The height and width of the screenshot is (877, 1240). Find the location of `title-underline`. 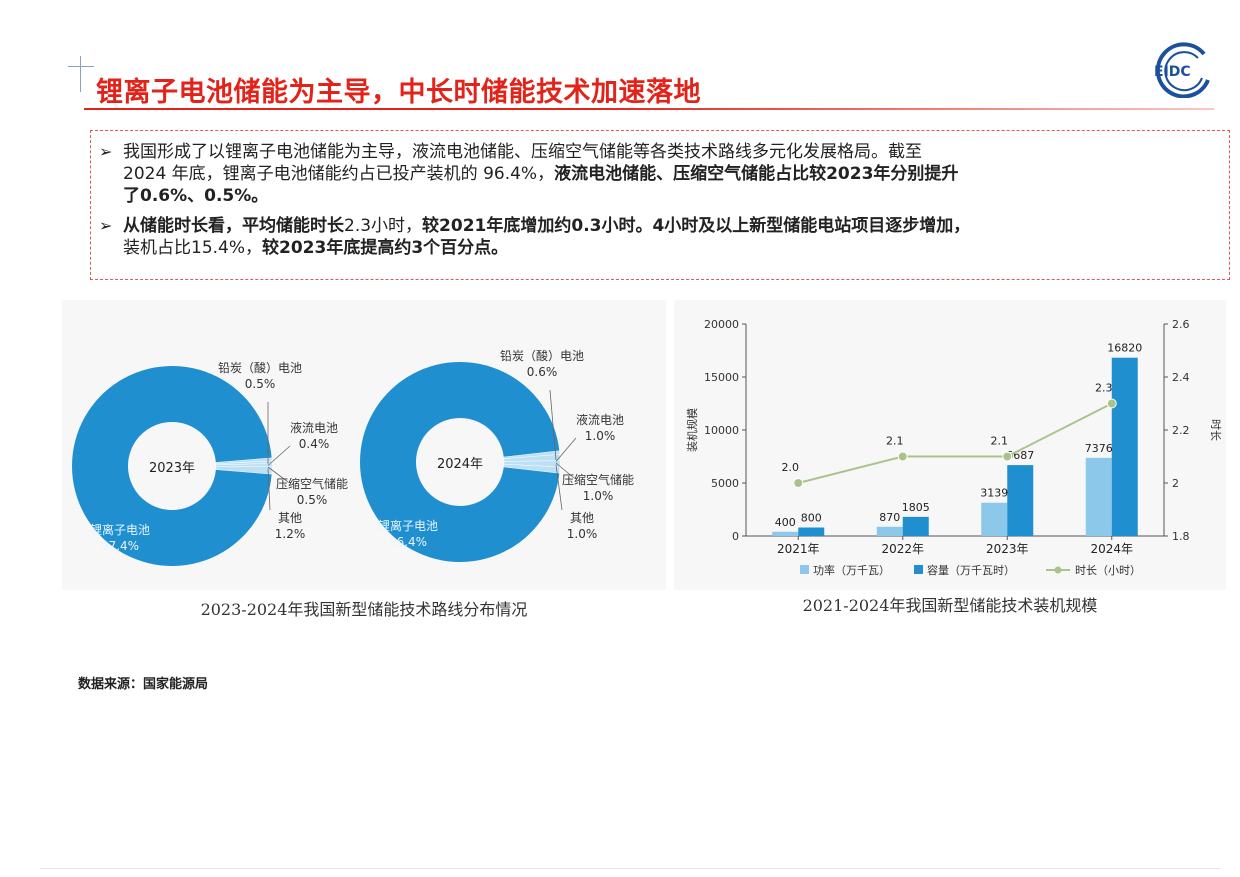

title-underline is located at coordinates (649, 109).